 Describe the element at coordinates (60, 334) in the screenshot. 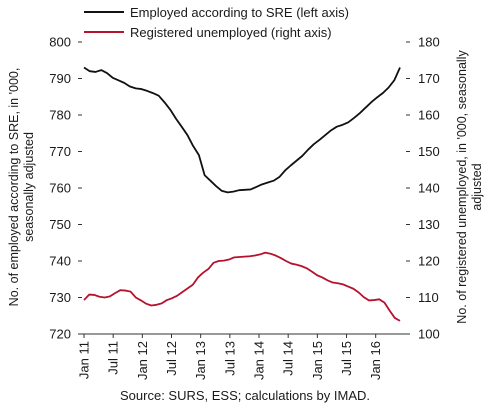

I see `left-tick-label: 720` at that location.